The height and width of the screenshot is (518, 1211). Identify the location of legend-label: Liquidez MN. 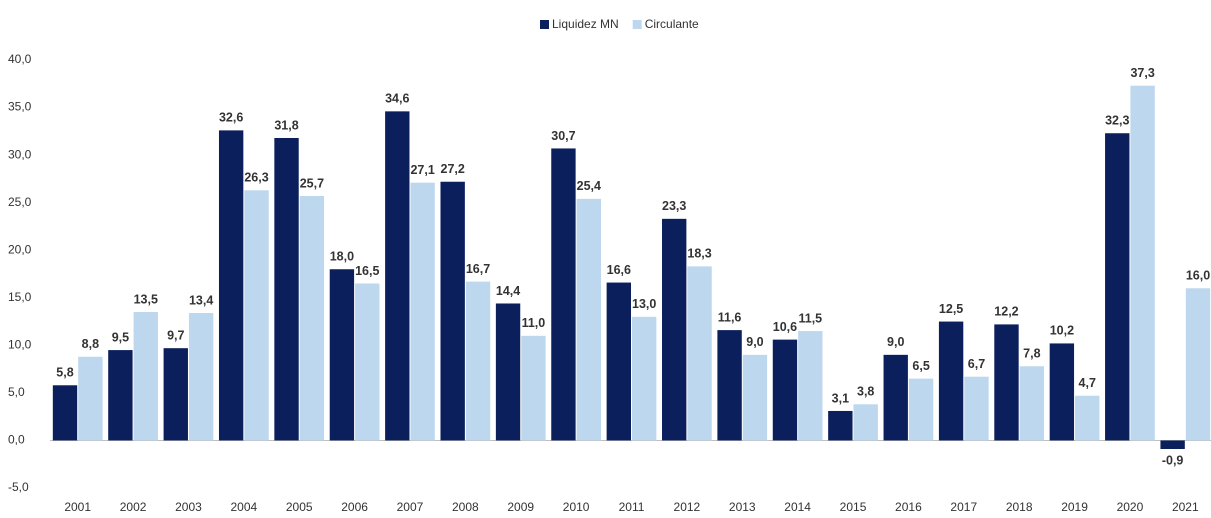
(585, 24).